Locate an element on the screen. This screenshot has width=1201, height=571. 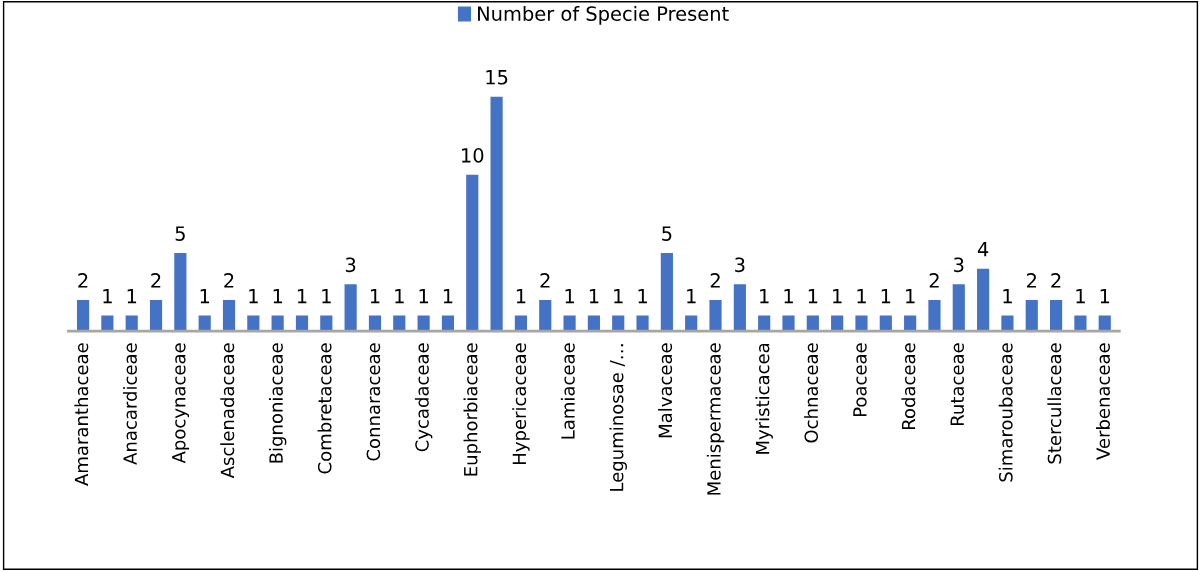
x-tick-label: Combretaceae is located at coordinates (324, 408).